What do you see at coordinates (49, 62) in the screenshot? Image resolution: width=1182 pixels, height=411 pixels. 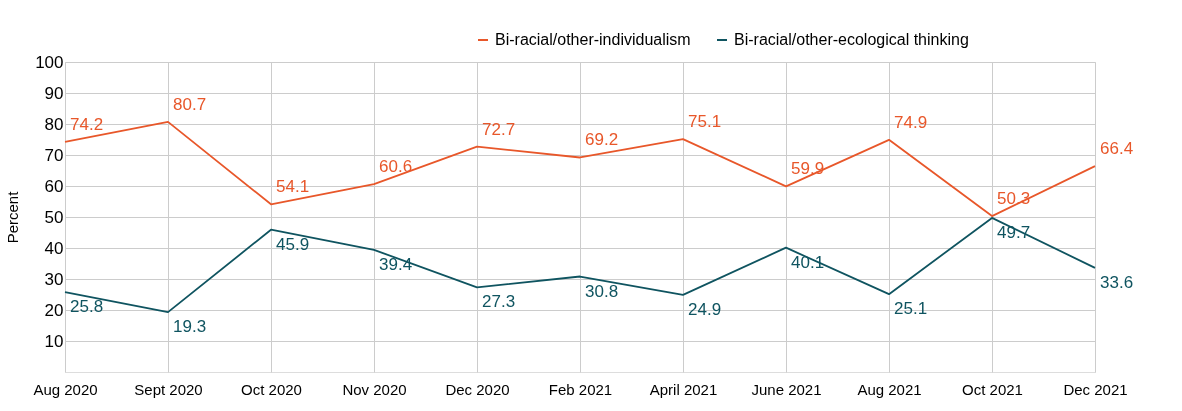 I see `y-tick-label: 100` at bounding box center [49, 62].